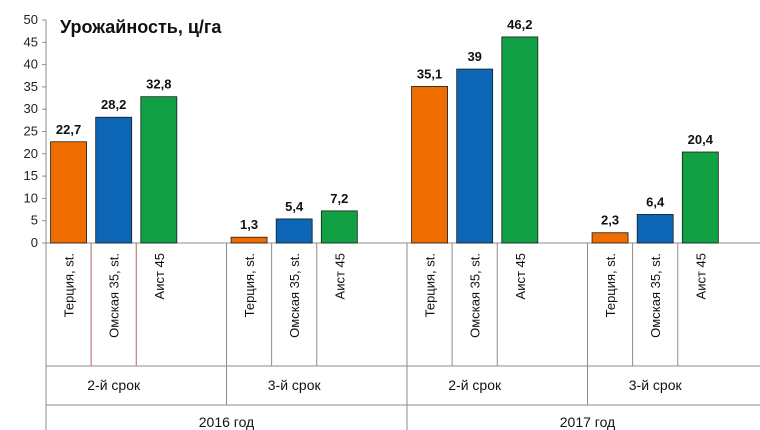 The width and height of the screenshot is (760, 430). I want to click on y-tick-label: 35, so click(31, 86).